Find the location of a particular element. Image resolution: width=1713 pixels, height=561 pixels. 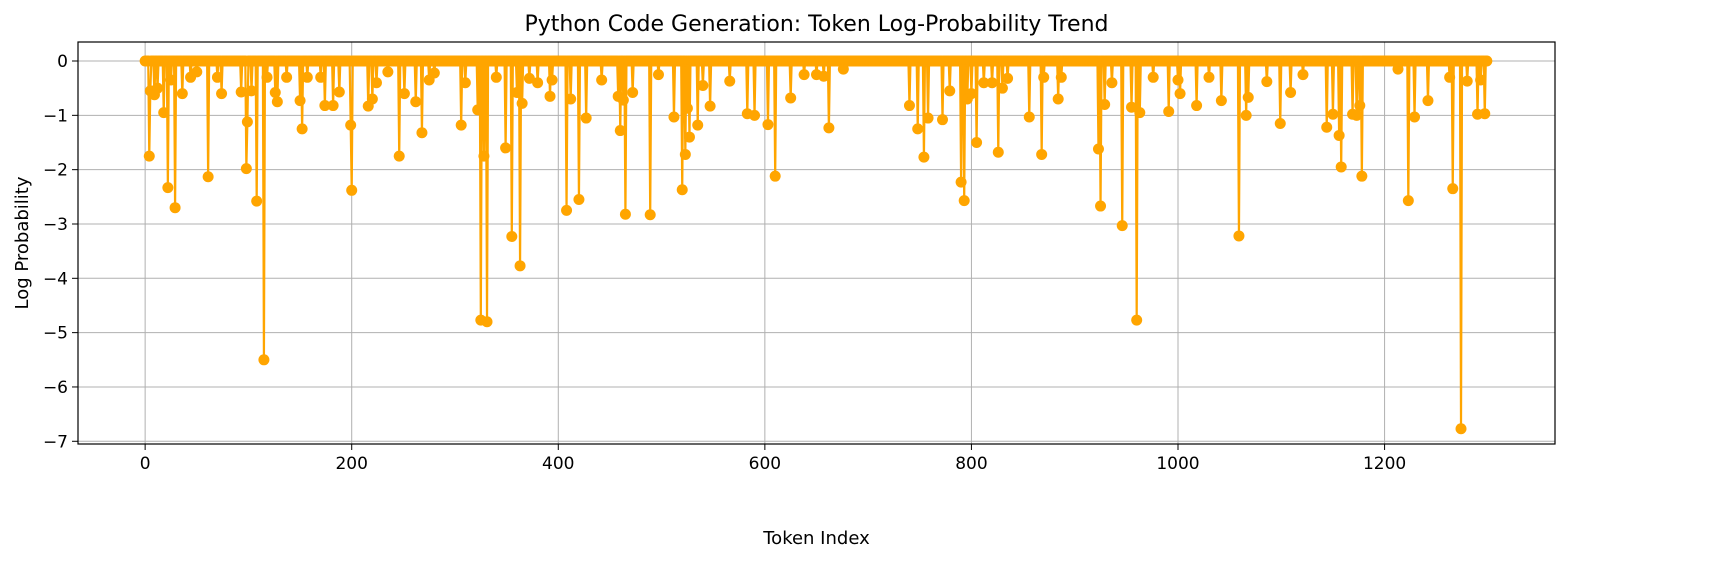

y-tick-label: −1 is located at coordinates (55, 116).